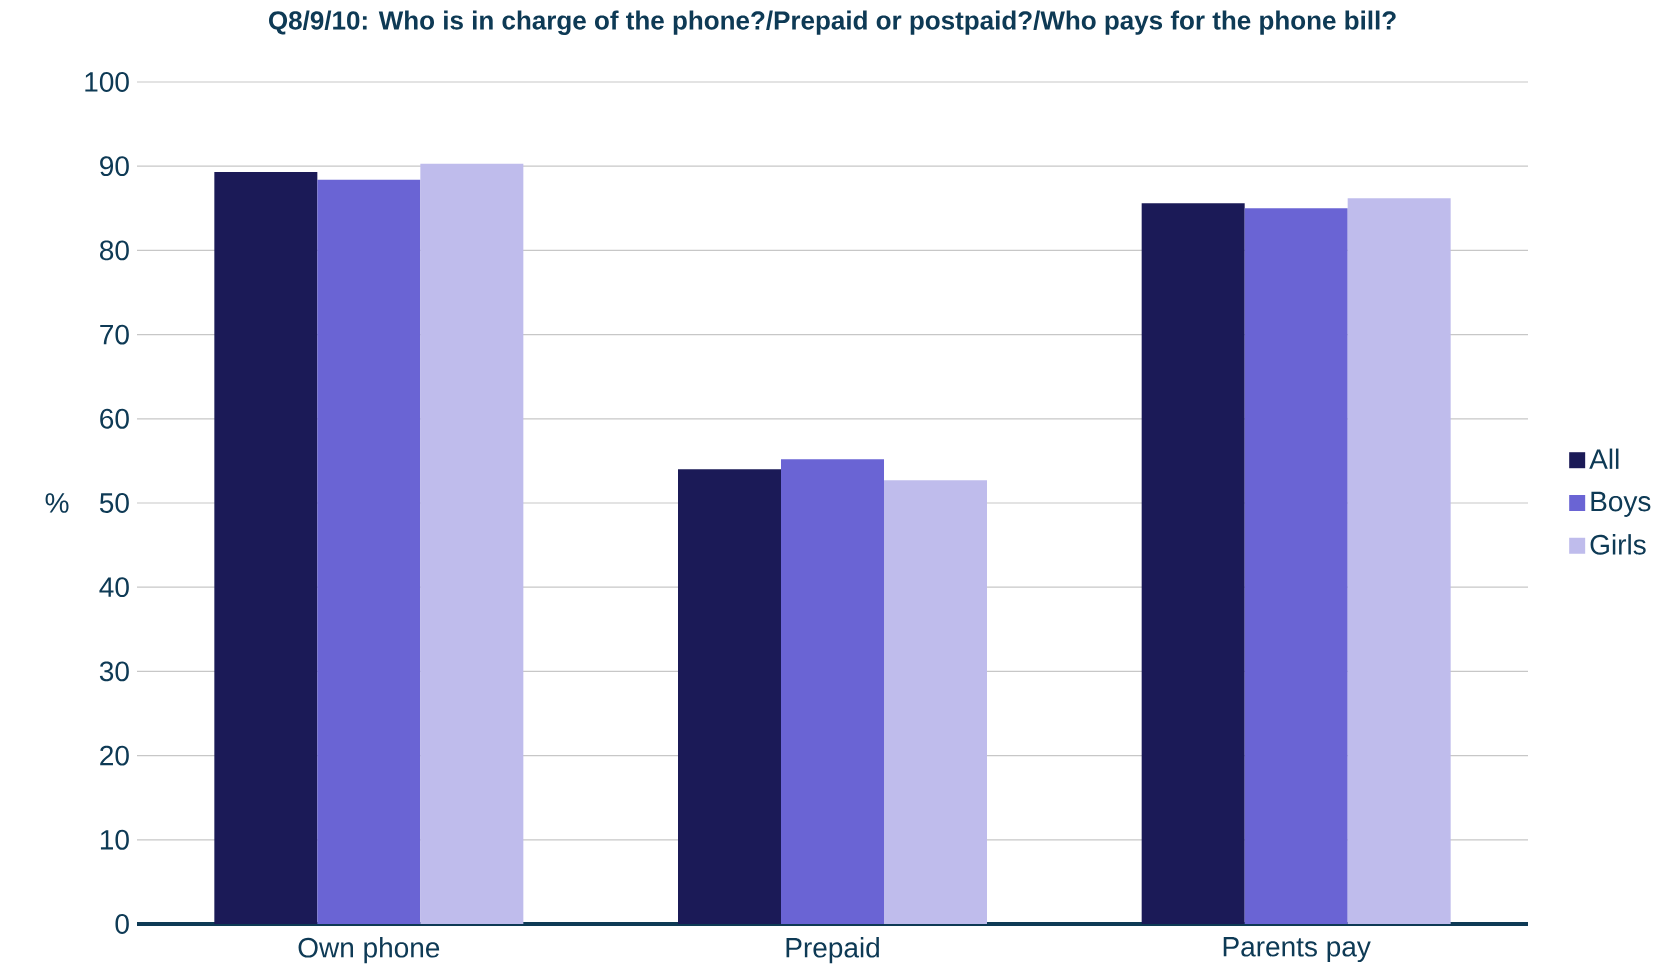  What do you see at coordinates (114, 671) in the screenshot?
I see `y-tick-label: 30` at bounding box center [114, 671].